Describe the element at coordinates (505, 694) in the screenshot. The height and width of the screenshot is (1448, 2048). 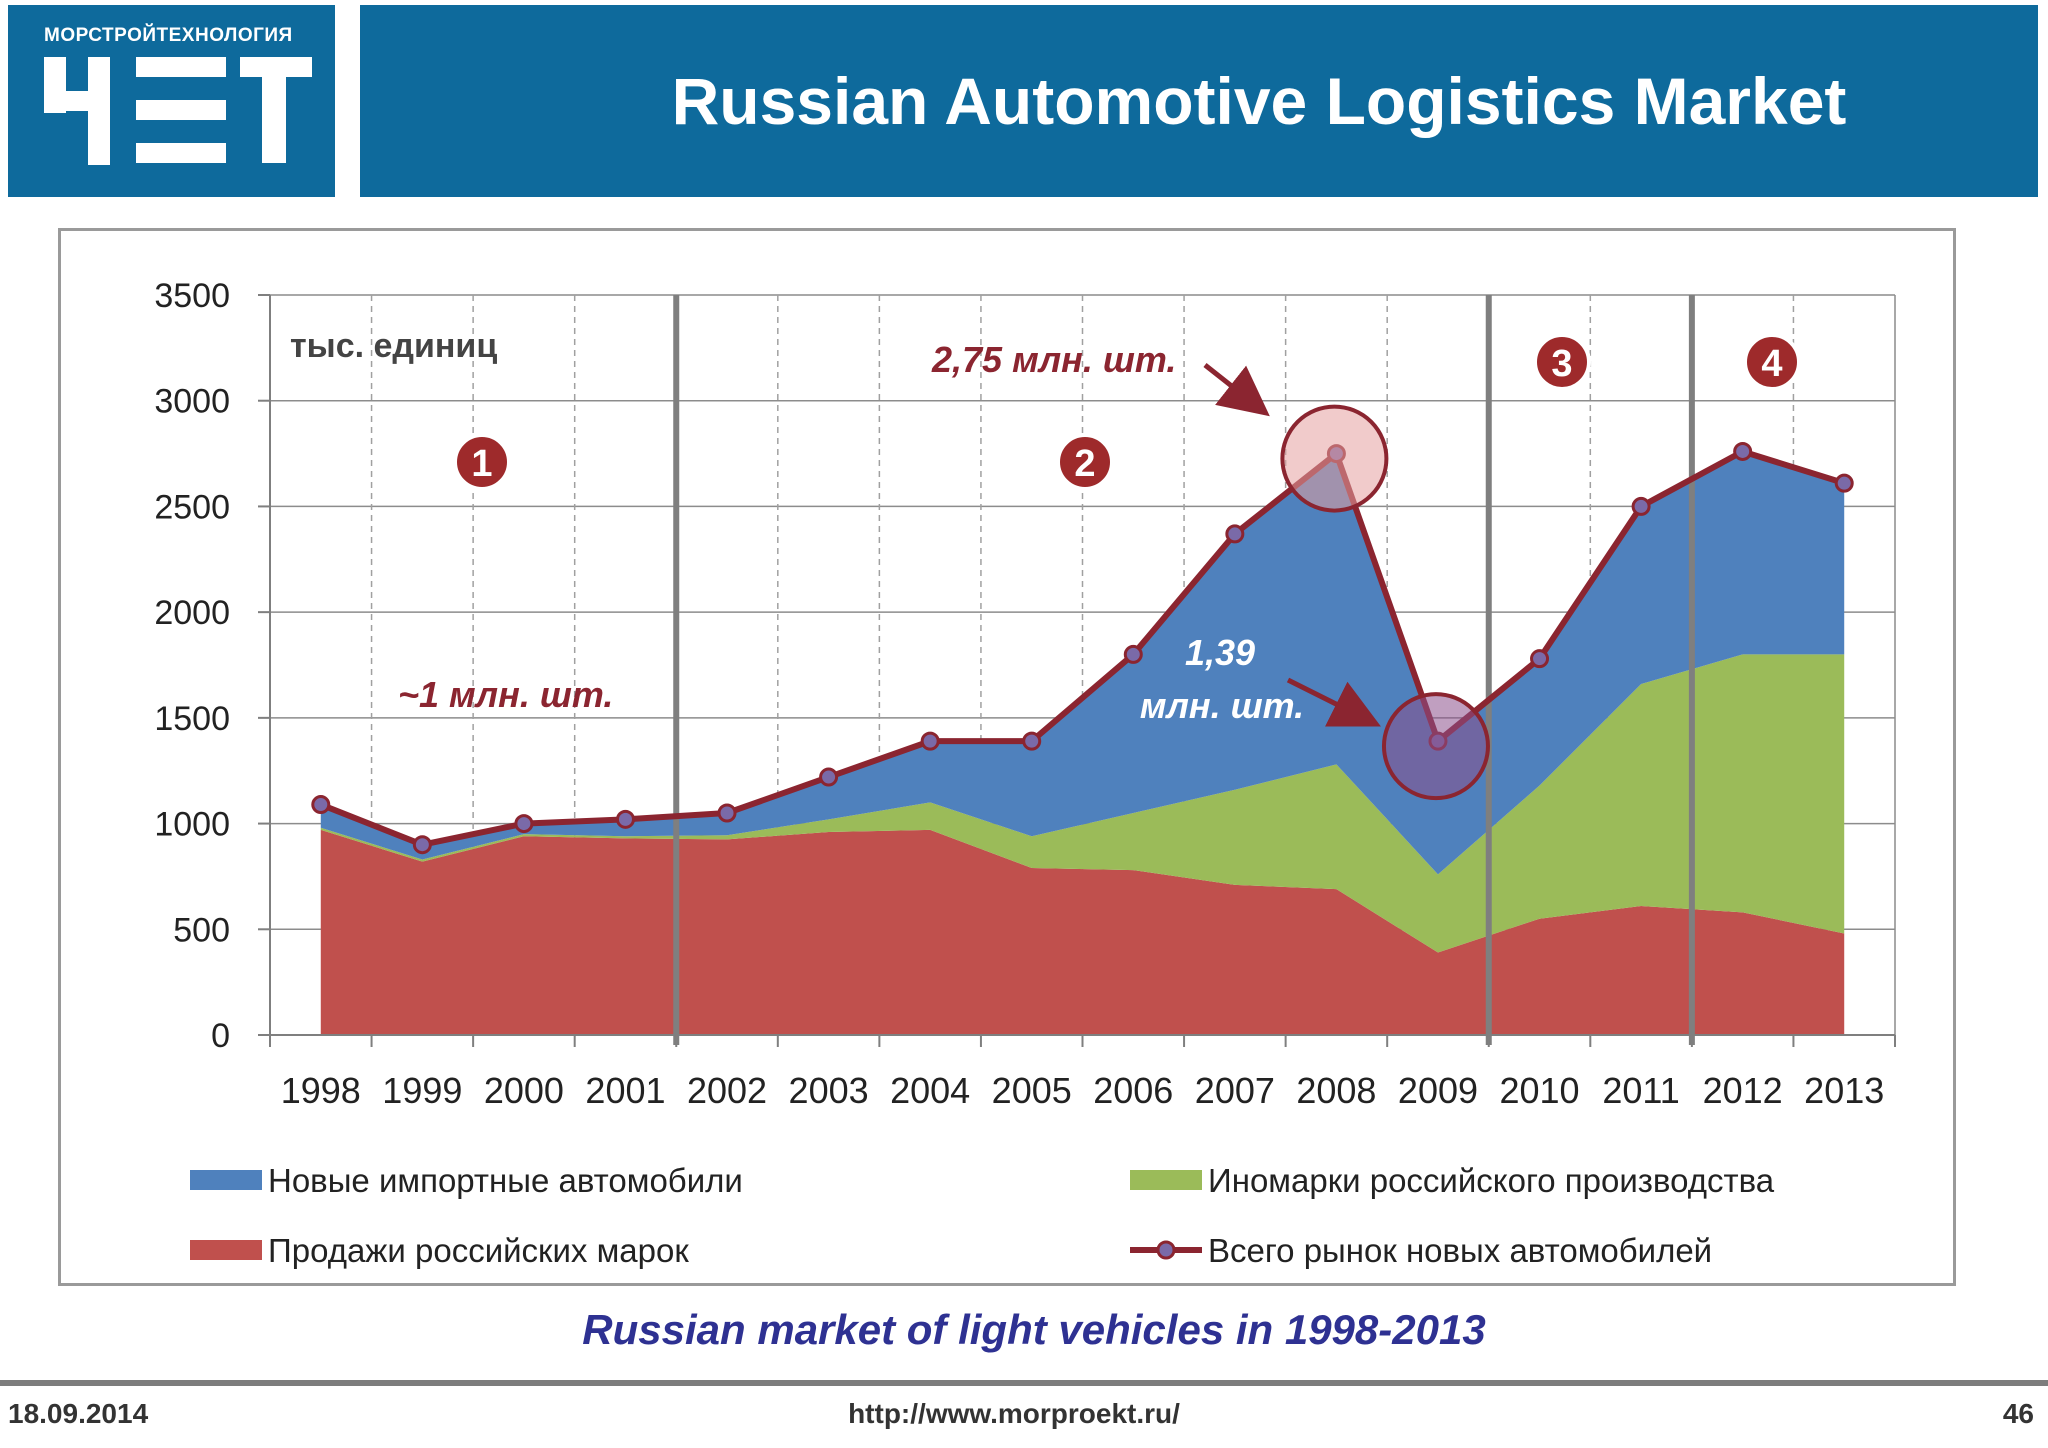
I see `annotation-period1: ~1 млн. шт.` at that location.